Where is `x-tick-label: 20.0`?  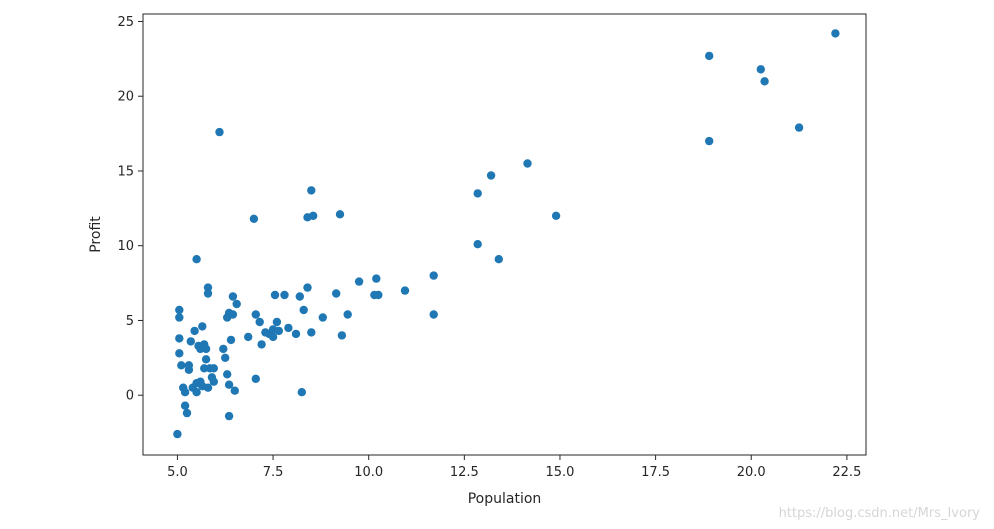 x-tick-label: 20.0 is located at coordinates (751, 472).